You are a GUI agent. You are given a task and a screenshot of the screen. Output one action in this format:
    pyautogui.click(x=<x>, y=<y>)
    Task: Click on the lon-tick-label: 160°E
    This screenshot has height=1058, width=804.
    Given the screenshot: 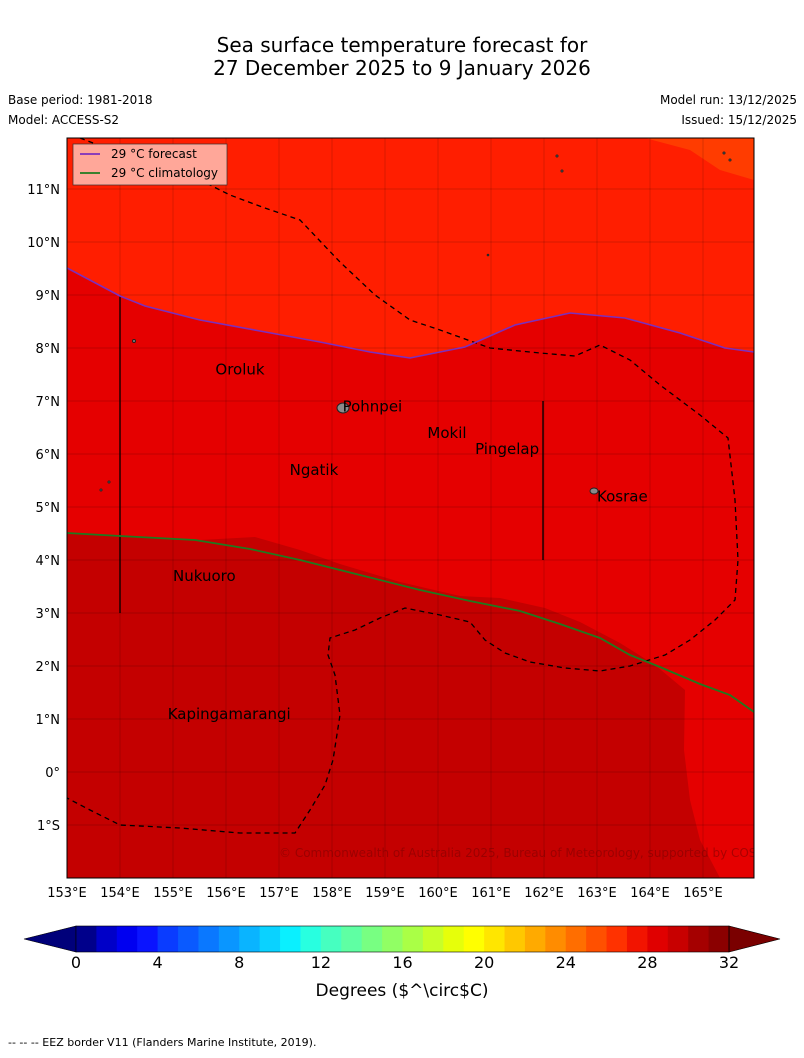 What is the action you would take?
    pyautogui.click(x=438, y=893)
    